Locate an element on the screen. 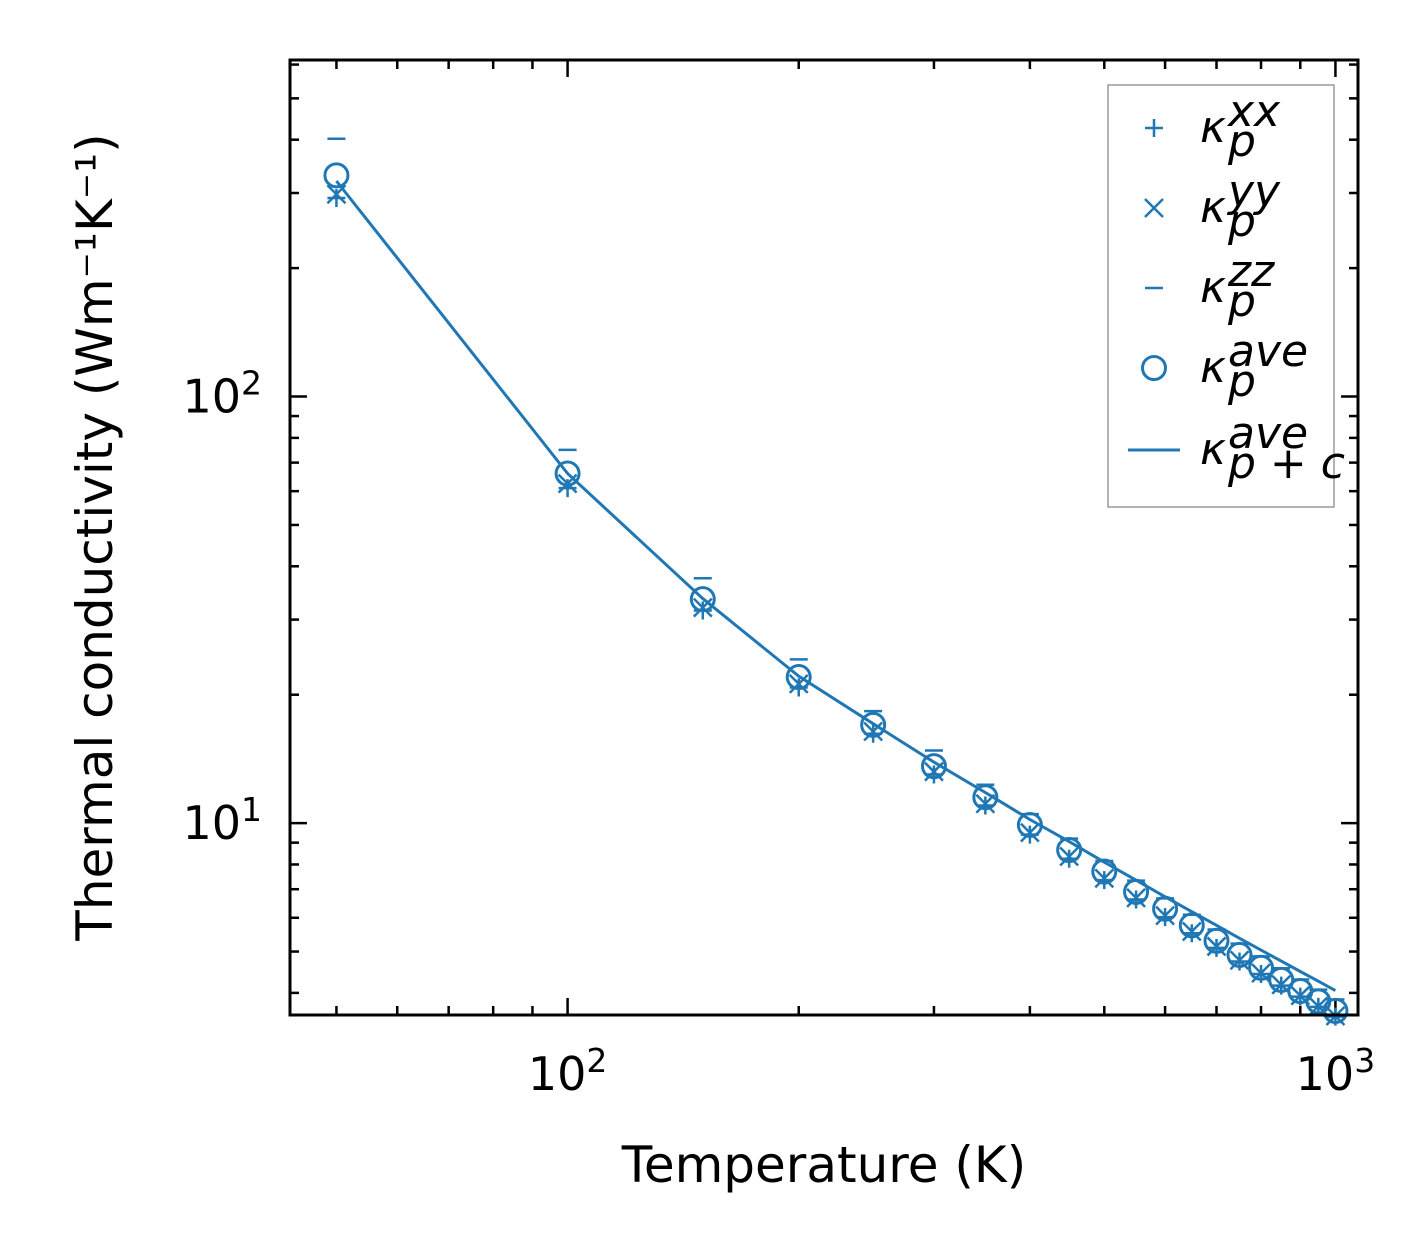 The width and height of the screenshot is (1420, 1254). legend-subscript: p + c is located at coordinates (1286, 463).